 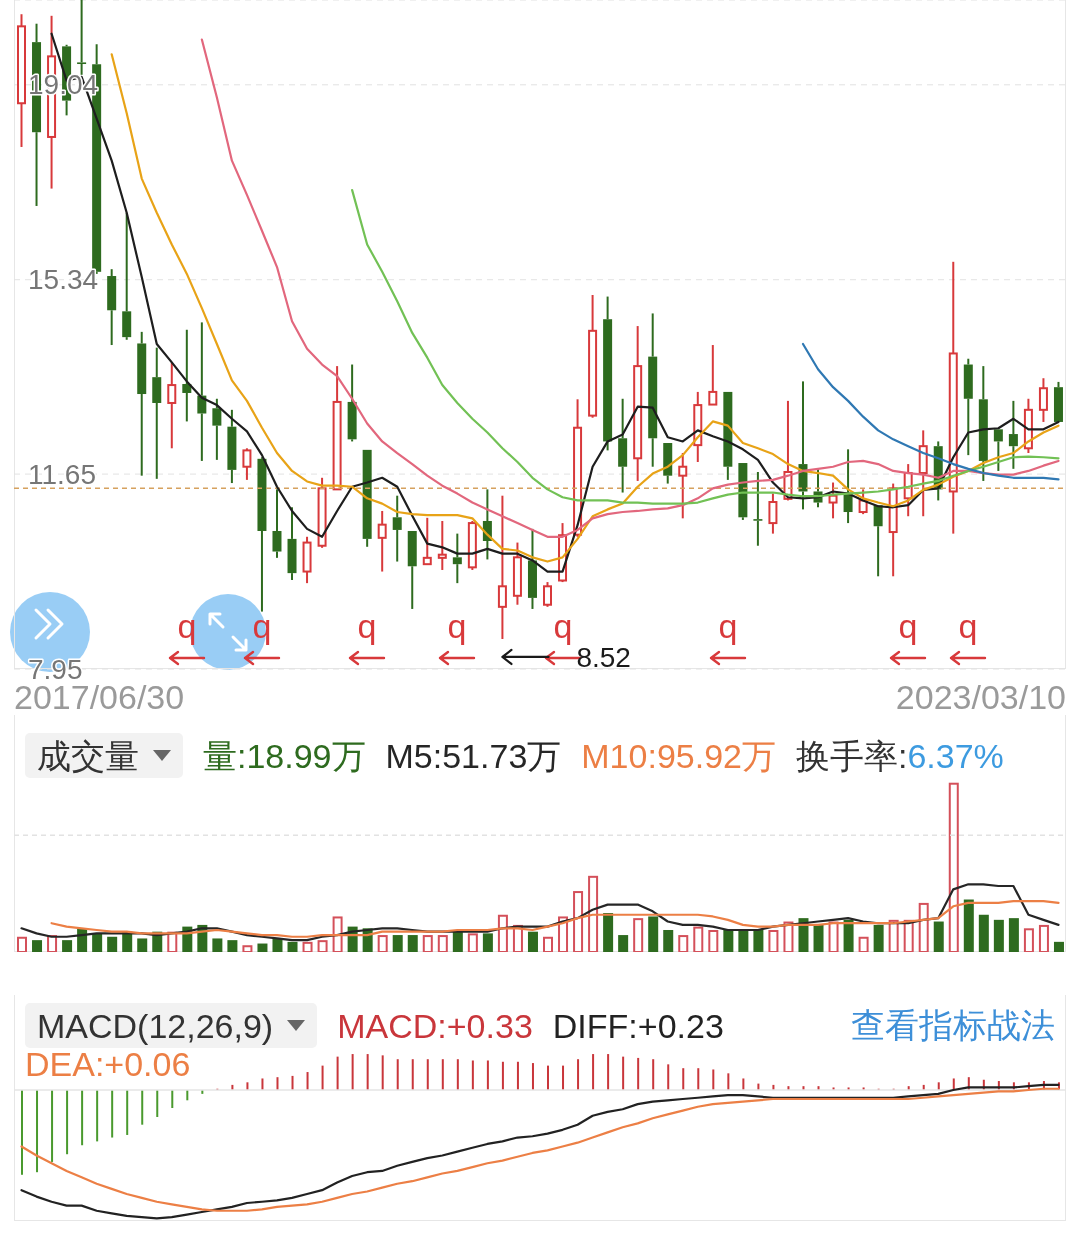 I want to click on text: 量:18.99万, so click(x=284, y=755).